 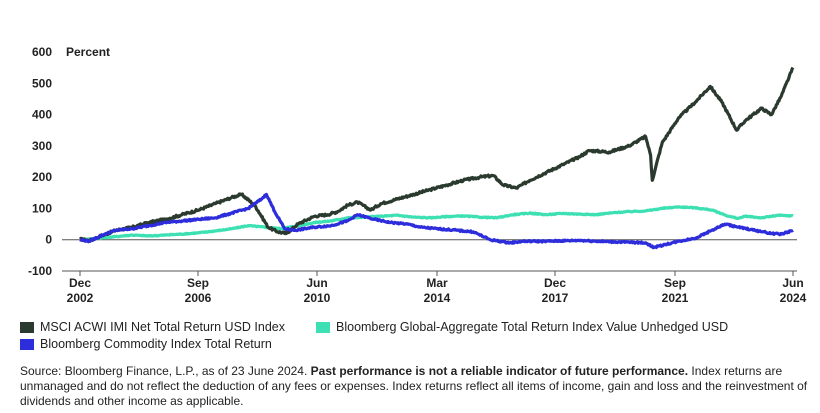 I want to click on x-tick-year: 2014, so click(x=437, y=298).